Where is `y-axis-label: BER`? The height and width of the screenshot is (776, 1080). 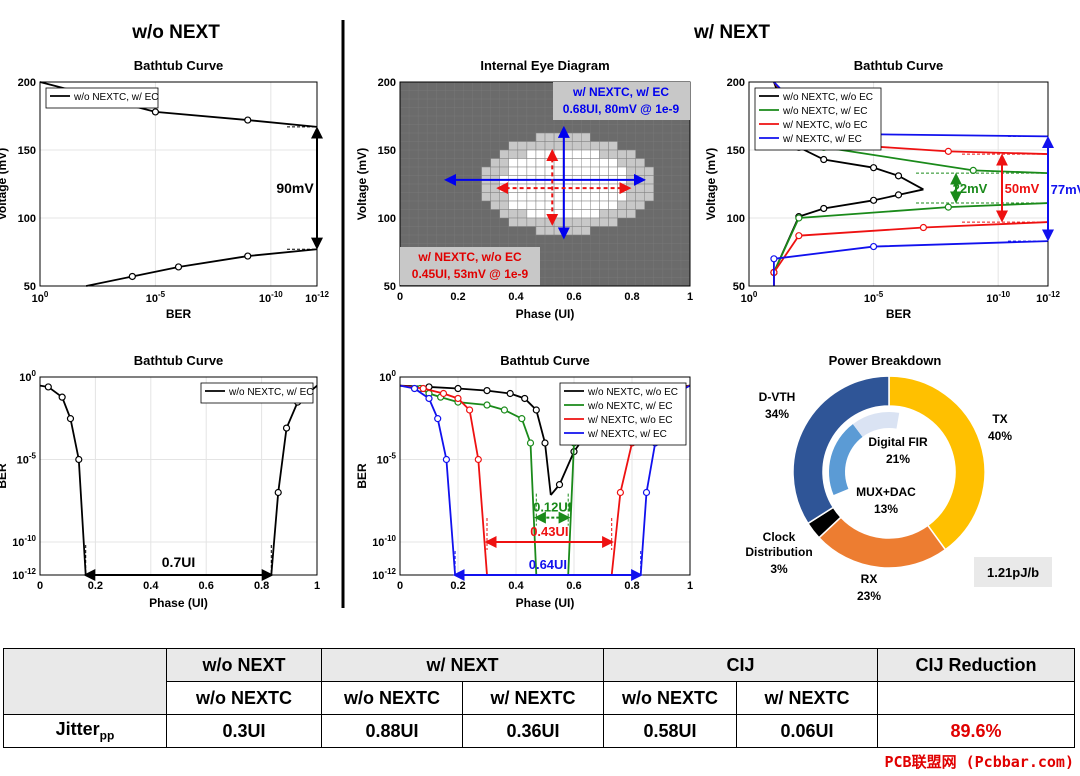 y-axis-label: BER is located at coordinates (362, 476).